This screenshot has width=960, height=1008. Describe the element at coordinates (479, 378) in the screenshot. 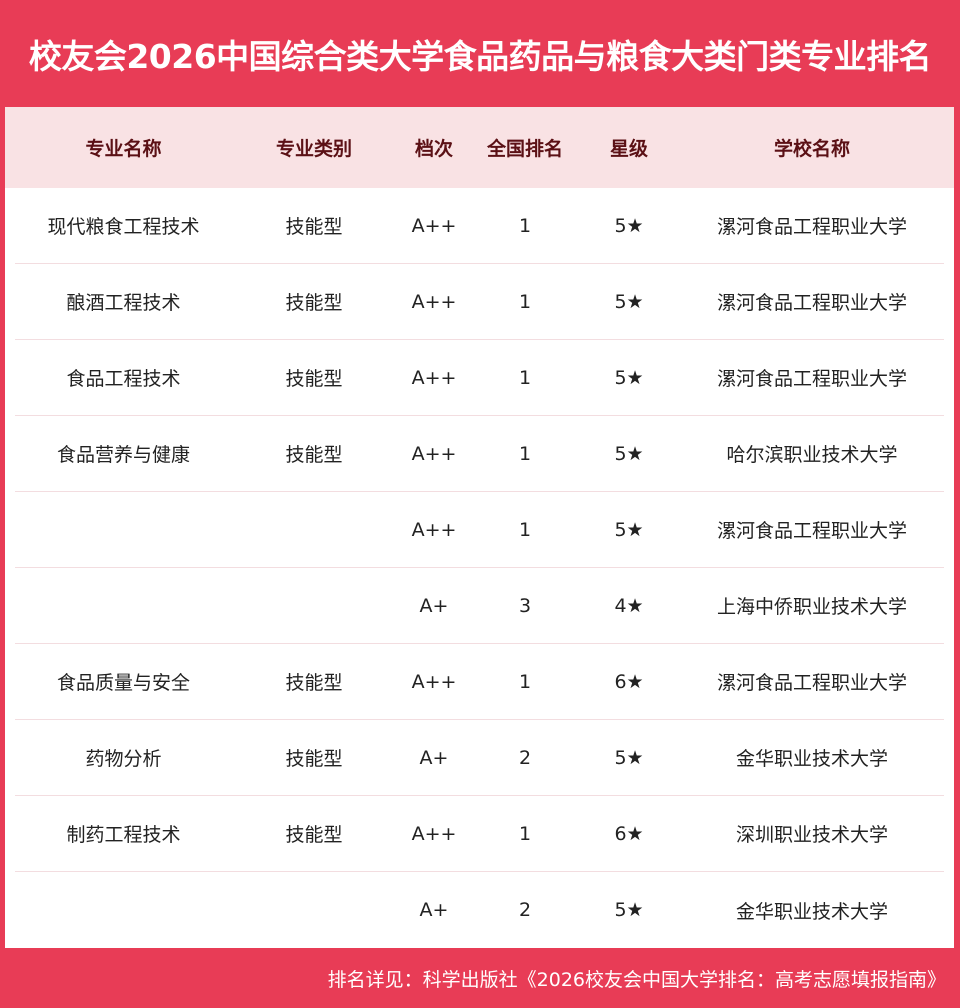

I see `table-row: 食品工程技术 技能型 A++ 1 5★ 漯河食品工程职业大学` at that location.